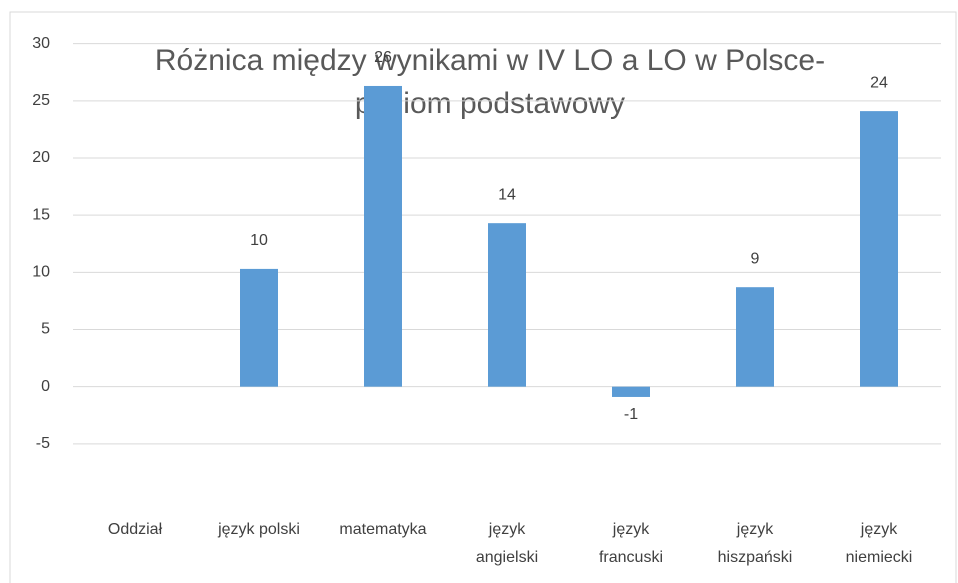 This screenshot has width=958, height=583. Describe the element at coordinates (41, 100) in the screenshot. I see `y-tick-label: 25` at that location.